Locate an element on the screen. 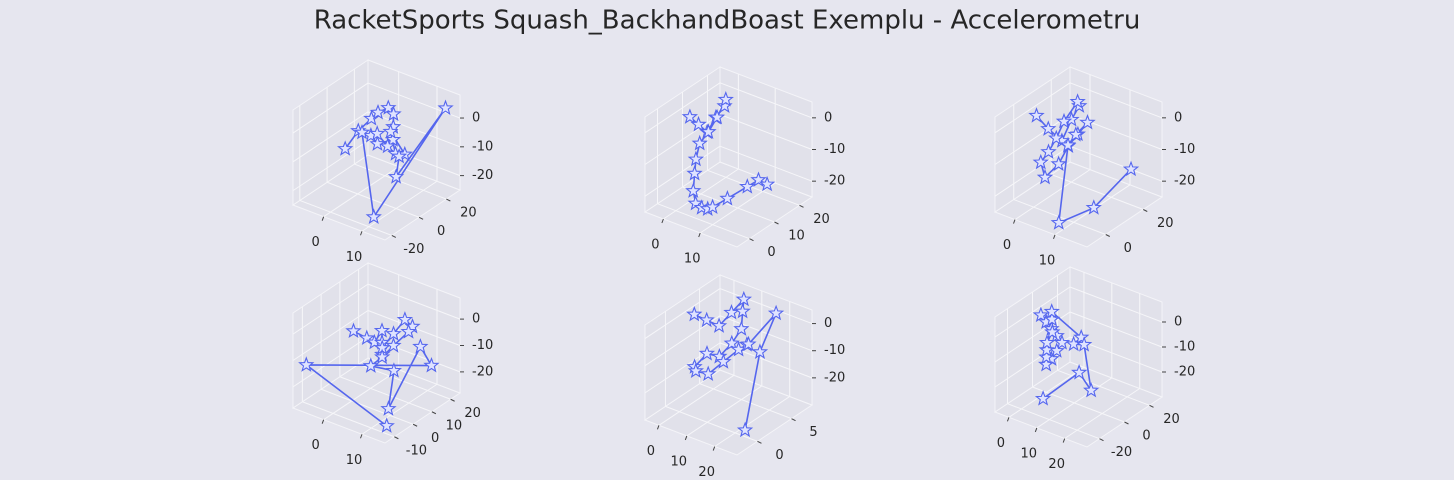  y-tick-label: 20 is located at coordinates (468, 213).